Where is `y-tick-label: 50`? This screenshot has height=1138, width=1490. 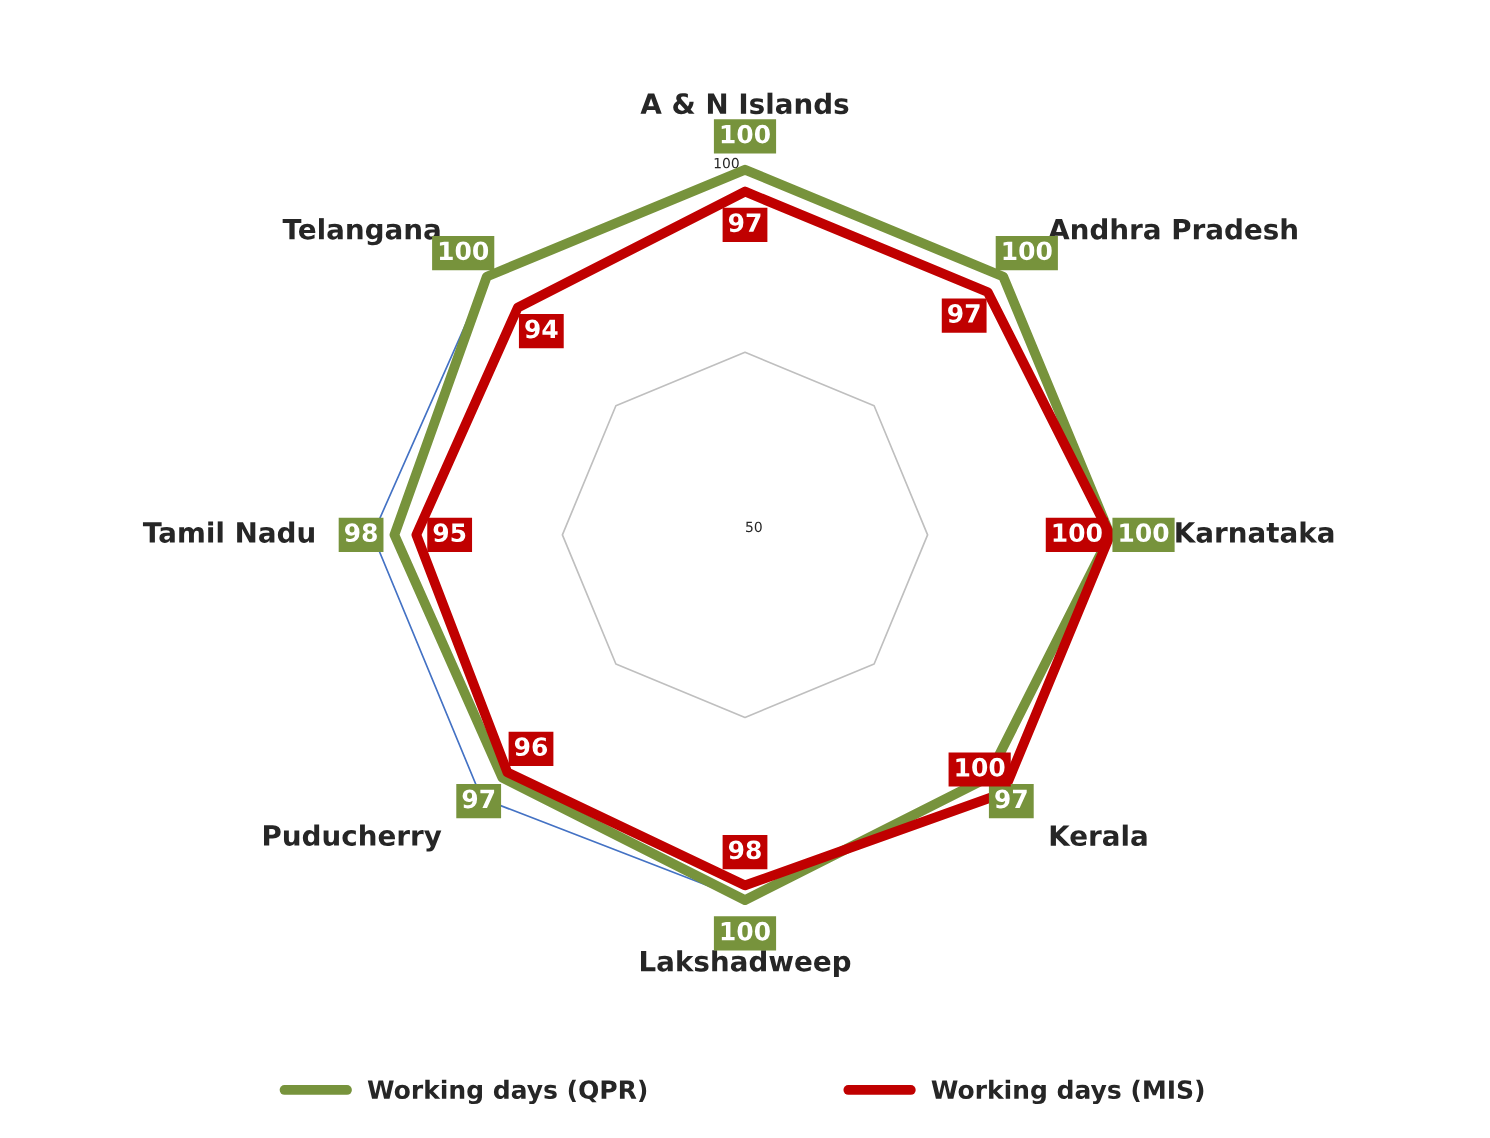 y-tick-label: 50 is located at coordinates (754, 527).